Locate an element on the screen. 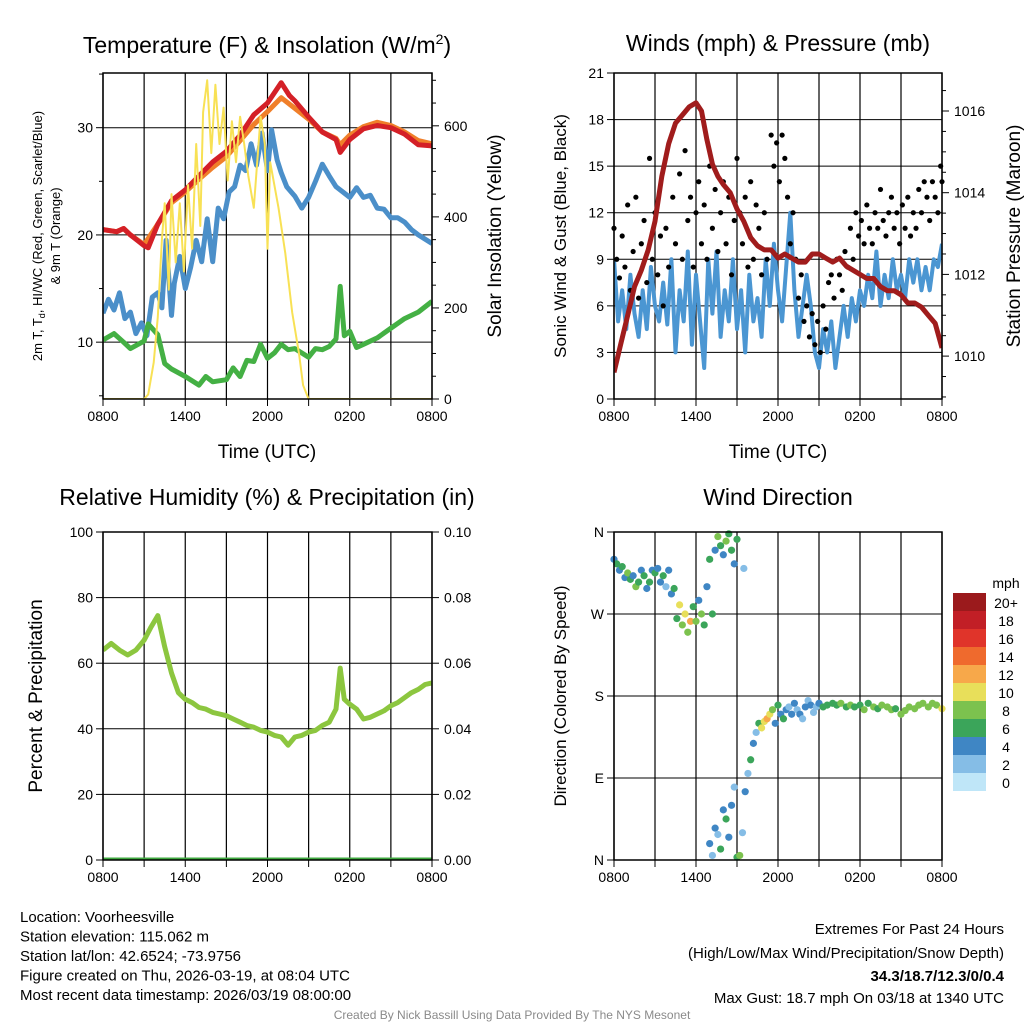 This screenshot has width=1024, height=1024. winds-x-tick-label: 0800 is located at coordinates (613, 416).